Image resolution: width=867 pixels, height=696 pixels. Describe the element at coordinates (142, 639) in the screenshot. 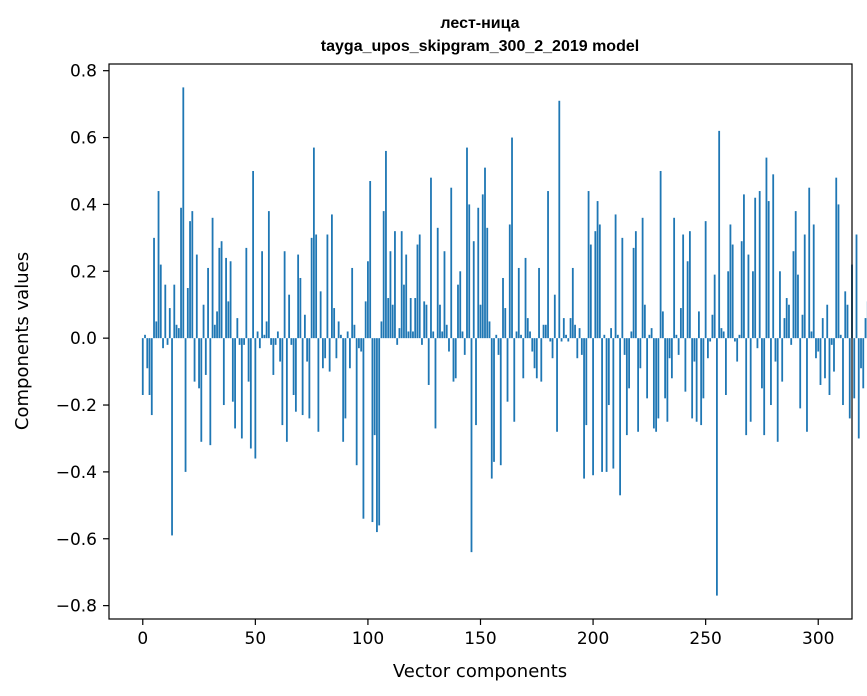

I see `x-tick-label: 0` at that location.